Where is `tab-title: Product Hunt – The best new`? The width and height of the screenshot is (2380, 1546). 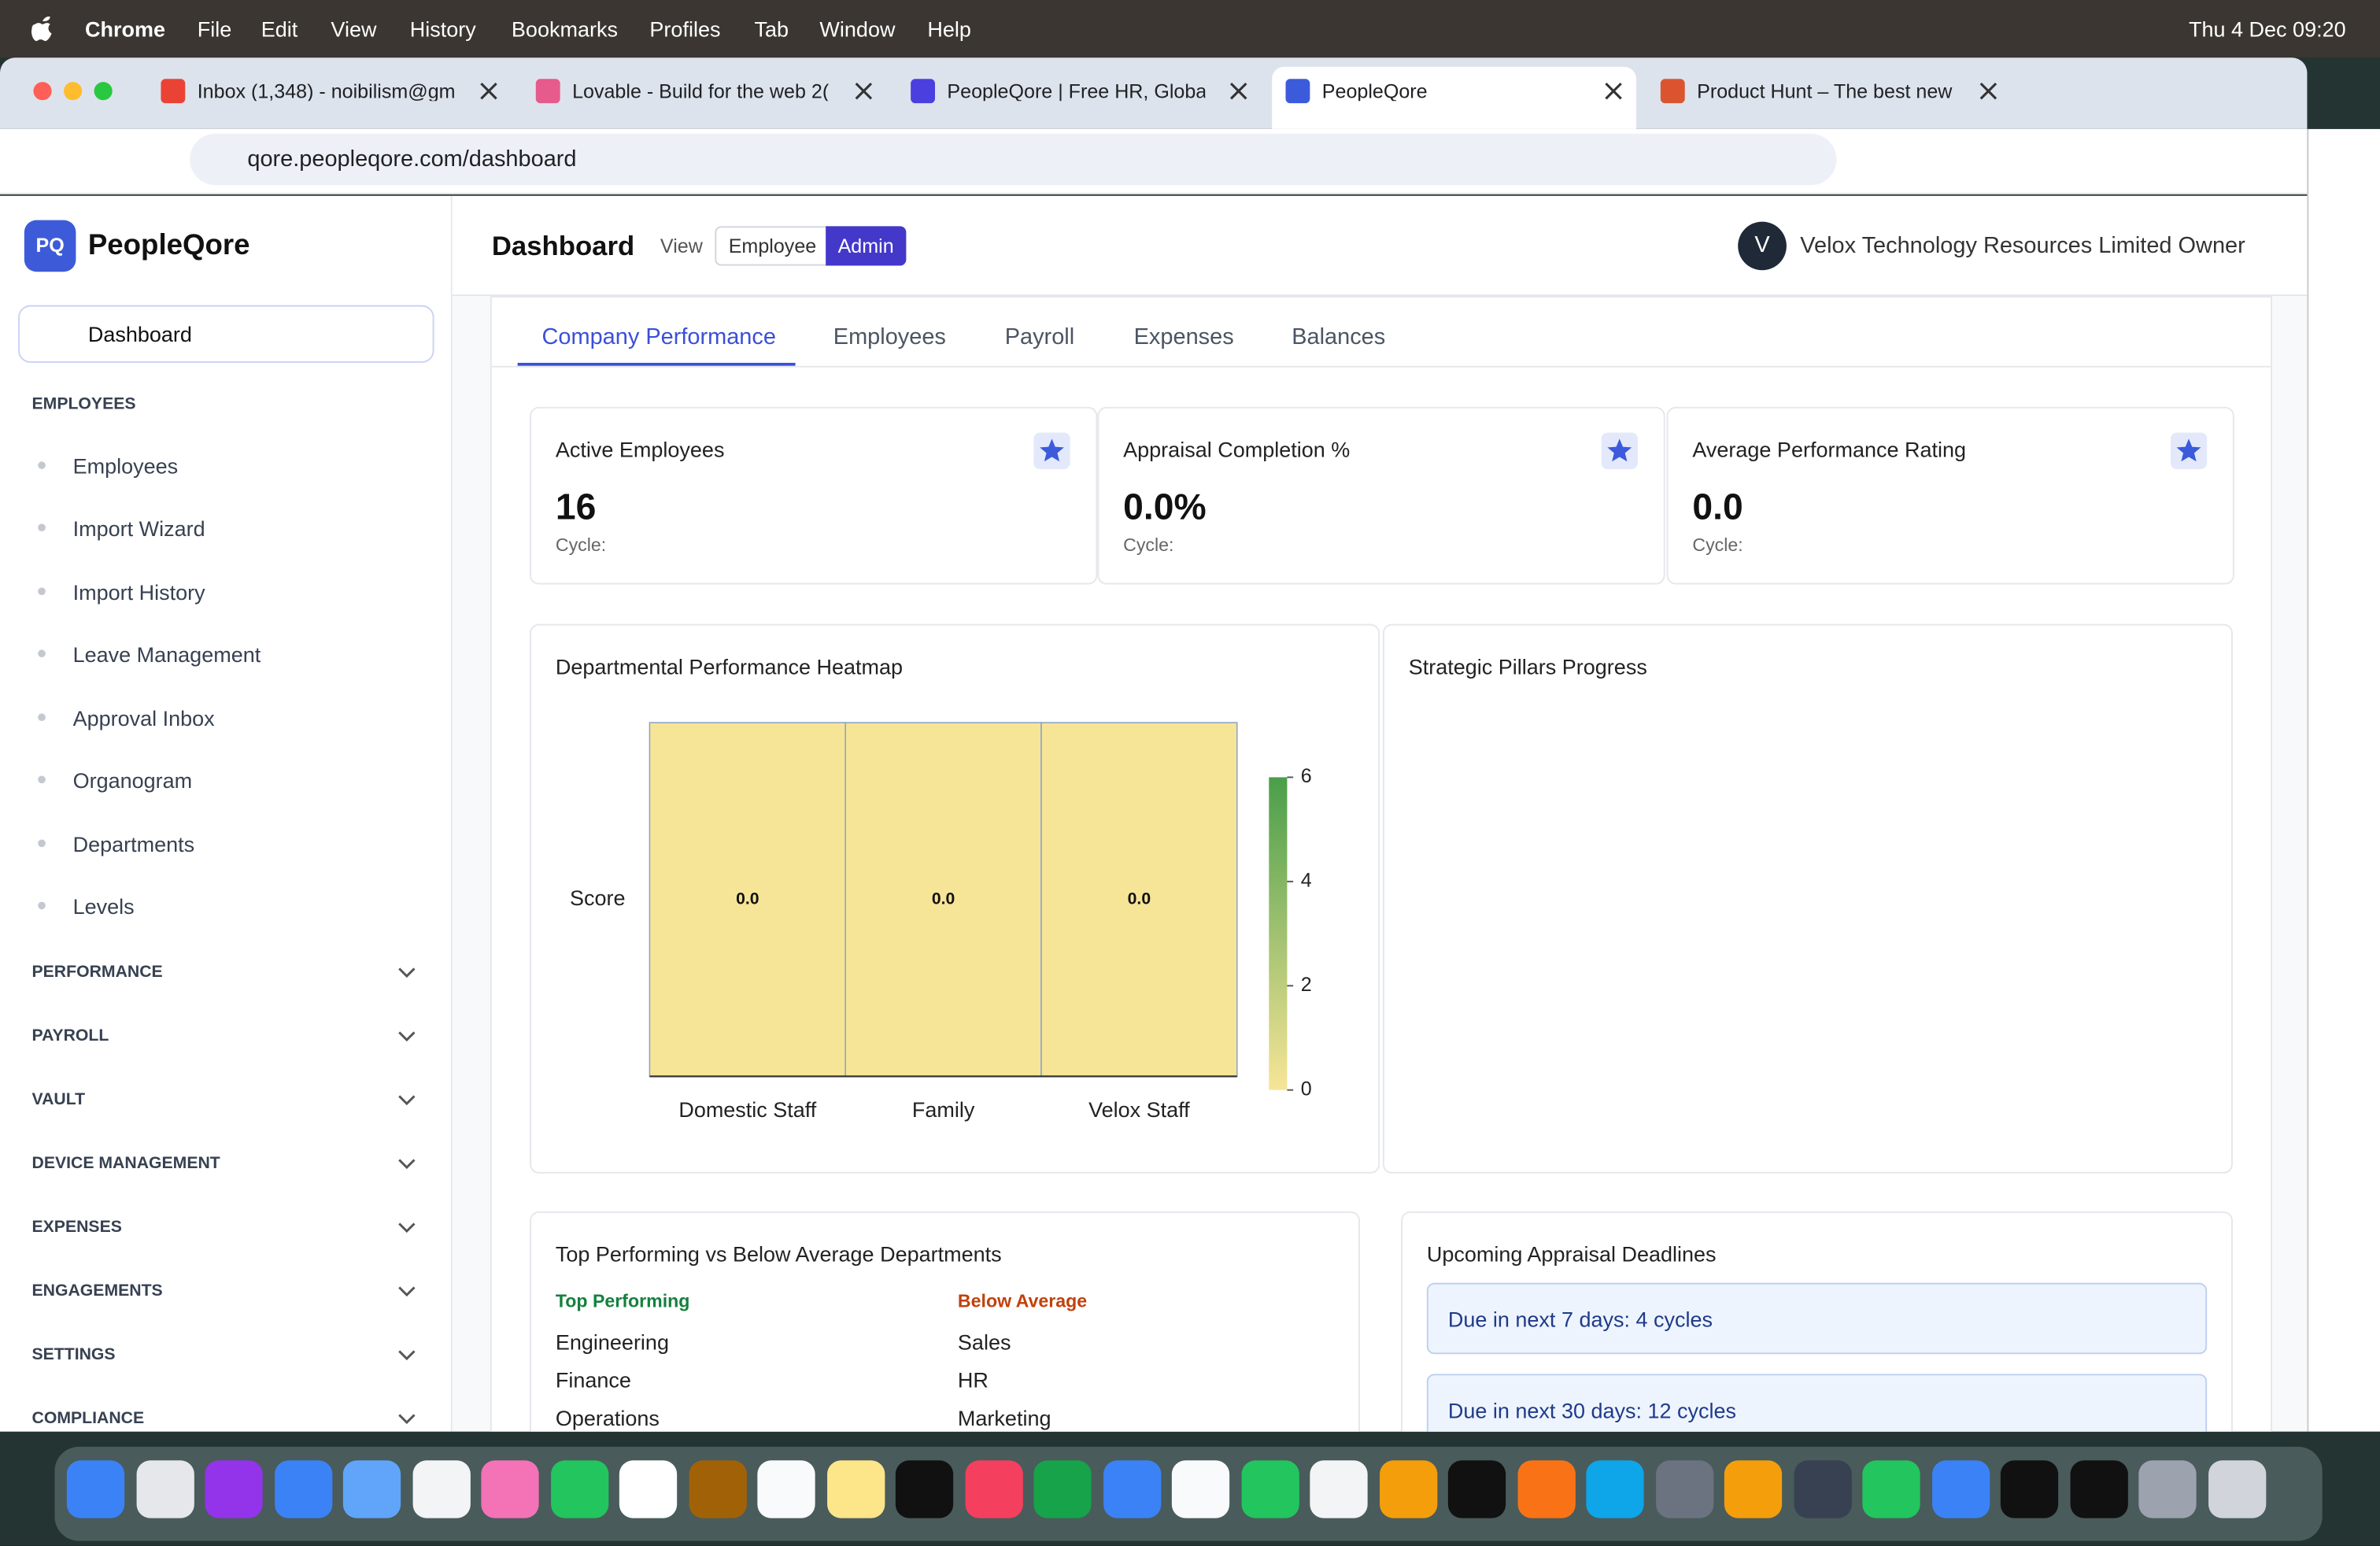 tab-title: Product Hunt – The best new is located at coordinates (1825, 91).